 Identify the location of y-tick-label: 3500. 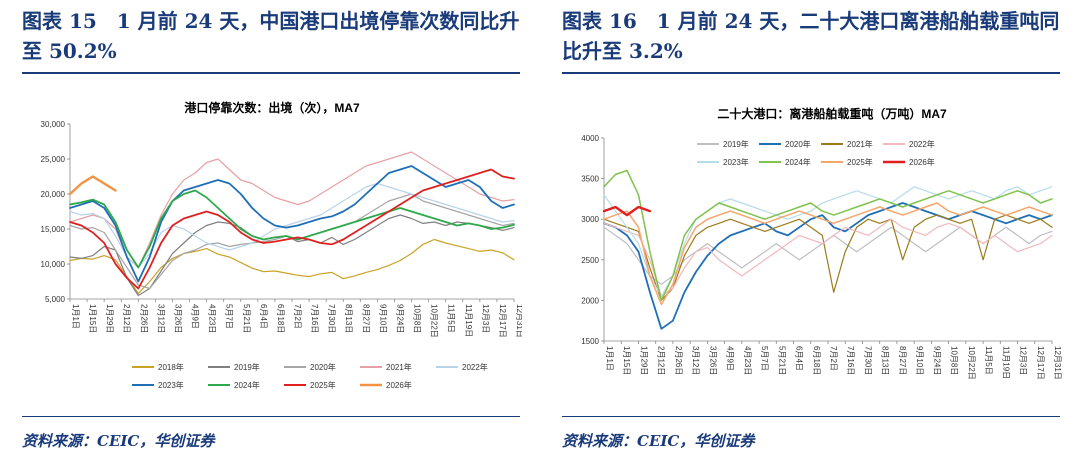
(590, 179).